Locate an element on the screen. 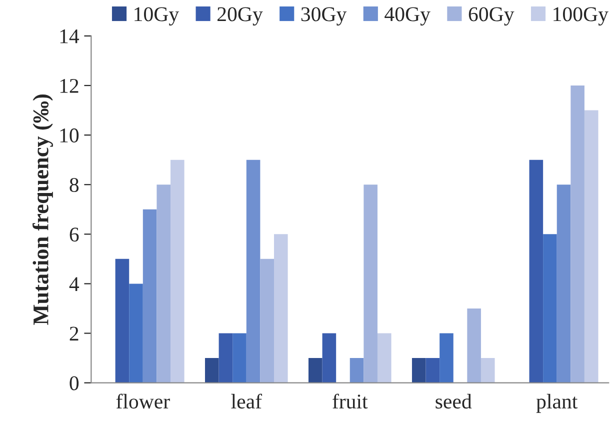 Image resolution: width=616 pixels, height=423 pixels. legend-label: 100Gy is located at coordinates (581, 16).